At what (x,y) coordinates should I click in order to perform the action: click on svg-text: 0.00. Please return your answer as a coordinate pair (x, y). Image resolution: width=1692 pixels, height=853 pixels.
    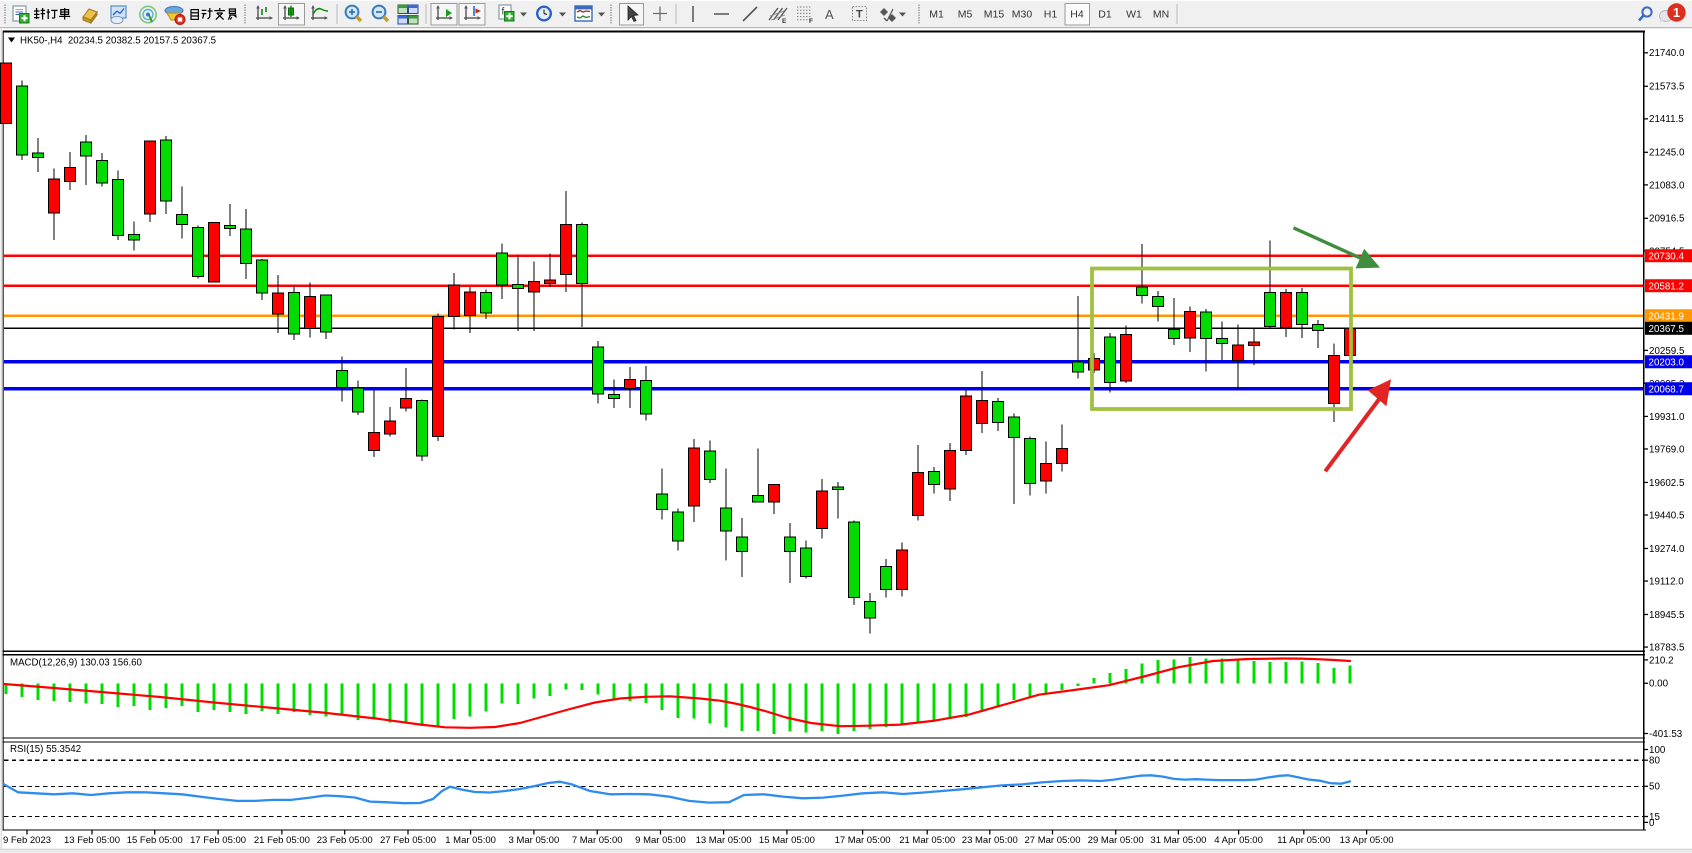
    Looking at the image, I should click on (1659, 684).